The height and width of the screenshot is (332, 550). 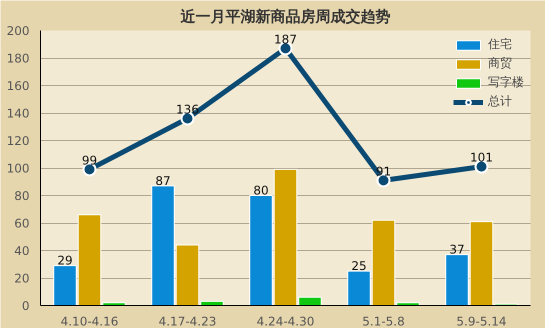 I want to click on data-label: 136, so click(x=187, y=109).